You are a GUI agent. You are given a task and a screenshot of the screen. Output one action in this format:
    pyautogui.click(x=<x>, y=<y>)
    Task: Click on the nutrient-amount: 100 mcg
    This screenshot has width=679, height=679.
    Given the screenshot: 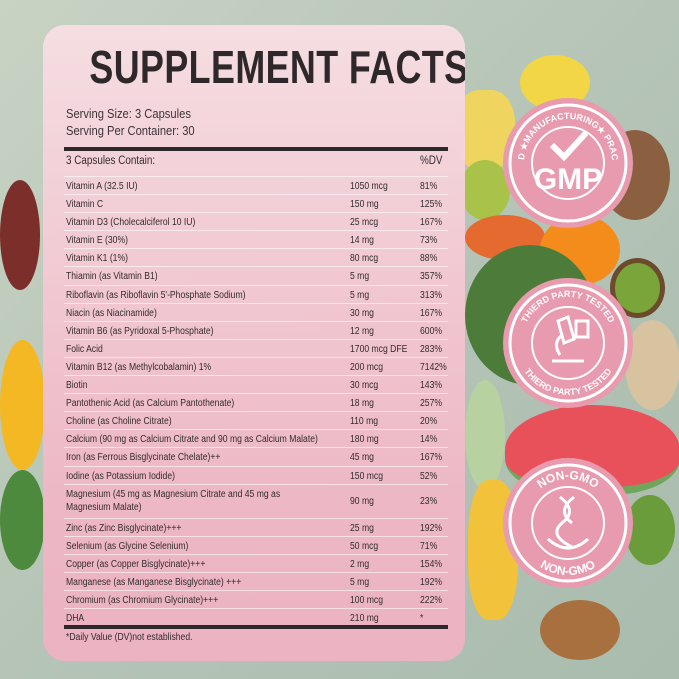 What is the action you would take?
    pyautogui.click(x=366, y=600)
    